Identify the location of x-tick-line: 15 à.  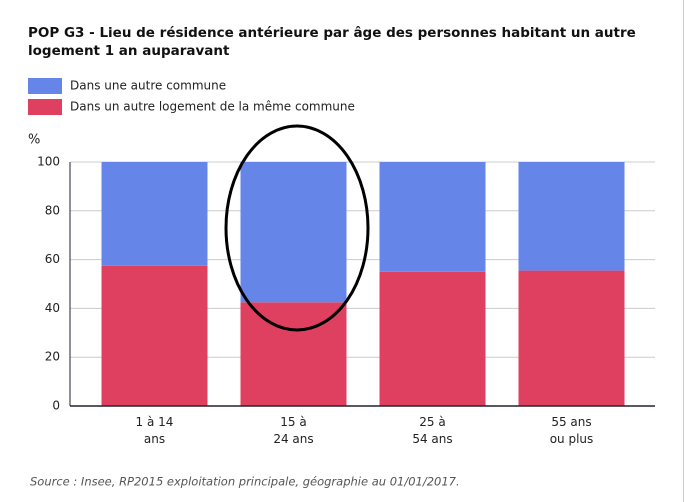
(293, 422).